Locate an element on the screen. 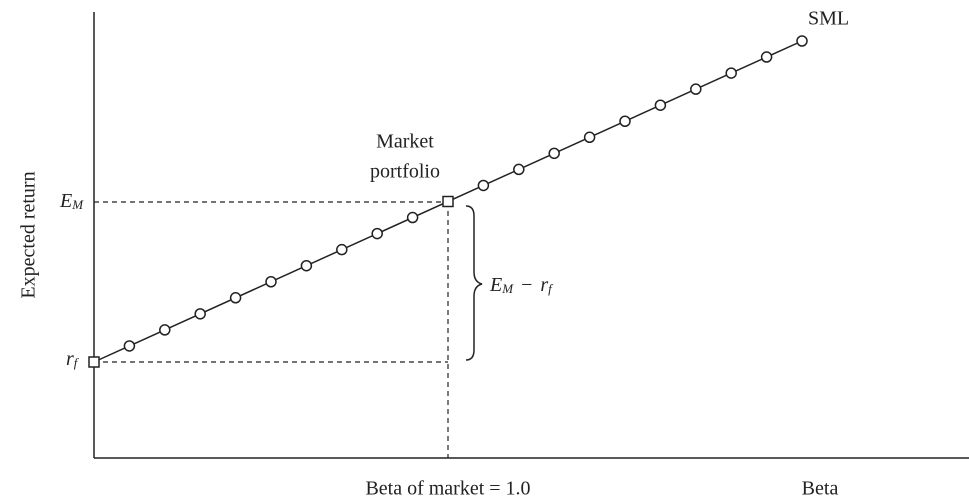 The width and height of the screenshot is (969, 503). premium-op: − is located at coordinates (526, 285).